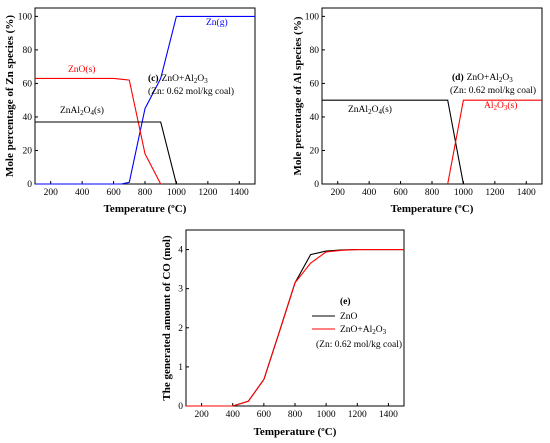 This screenshot has width=550, height=443. I want to click on panel-c-condition: (Zn: 0.62 mol/kg coal), so click(191, 91).